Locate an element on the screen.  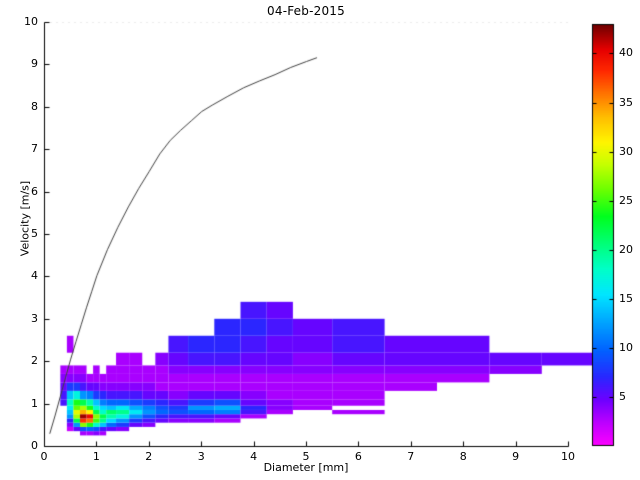
y-tick-label: 1 is located at coordinates (34, 403).